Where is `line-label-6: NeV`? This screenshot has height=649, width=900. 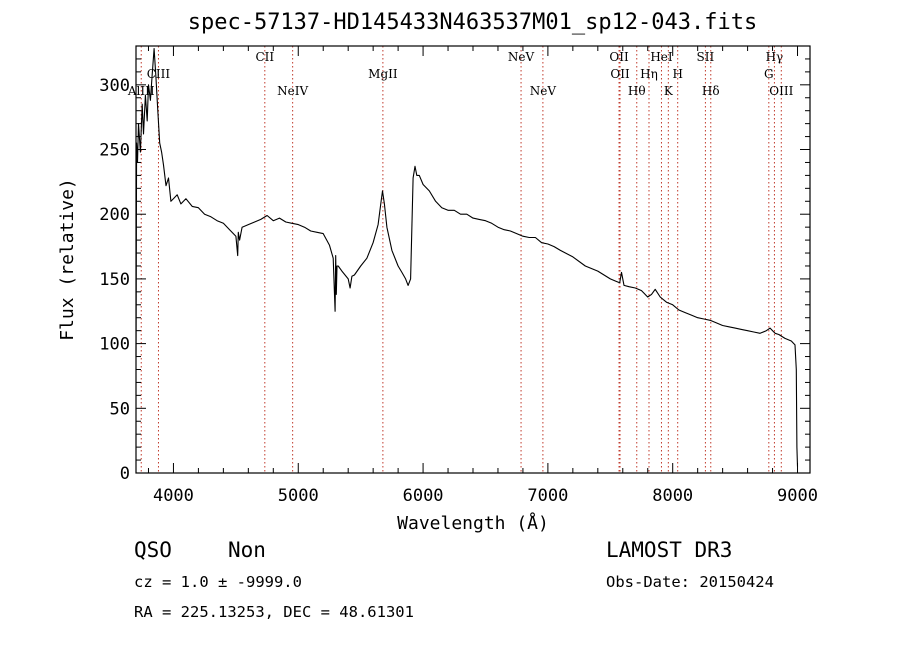
line-label-6: NeV is located at coordinates (543, 91).